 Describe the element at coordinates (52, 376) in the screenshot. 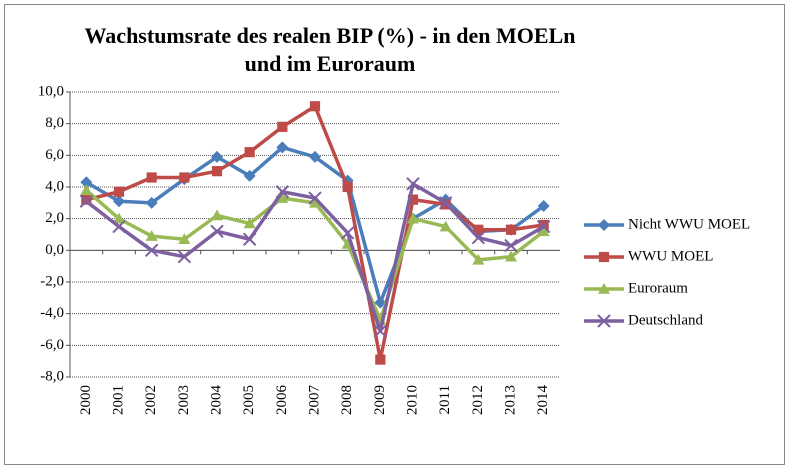

I see `y-tick-label: -8,0` at that location.